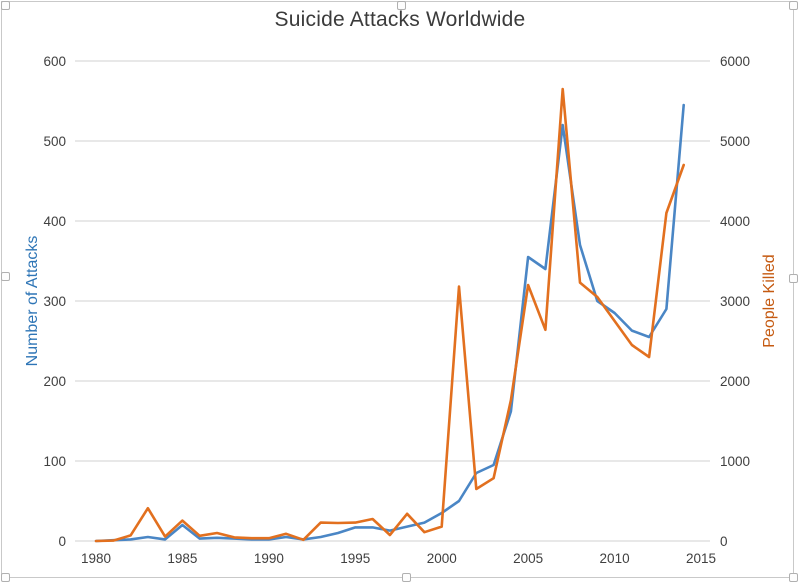 The width and height of the screenshot is (800, 583). What do you see at coordinates (735, 461) in the screenshot?
I see `y-right-tick-label: 1000` at bounding box center [735, 461].